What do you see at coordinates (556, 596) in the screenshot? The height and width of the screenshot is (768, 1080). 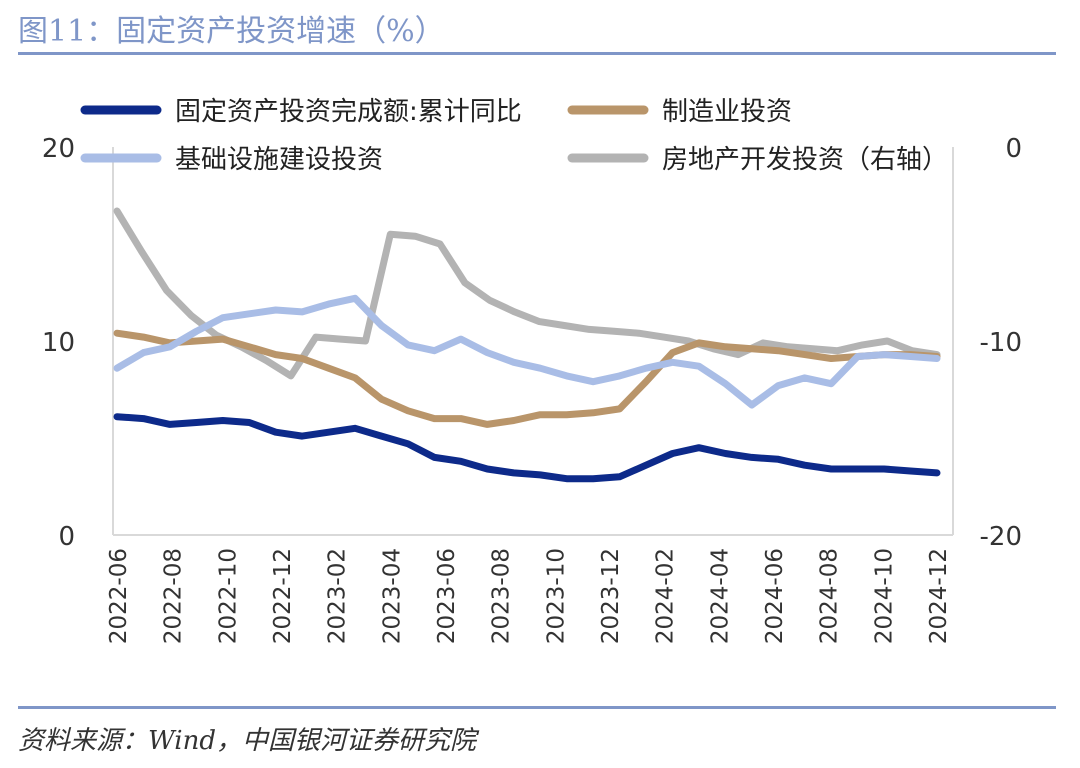 I see `x-tick-label: 2023-10` at bounding box center [556, 596].